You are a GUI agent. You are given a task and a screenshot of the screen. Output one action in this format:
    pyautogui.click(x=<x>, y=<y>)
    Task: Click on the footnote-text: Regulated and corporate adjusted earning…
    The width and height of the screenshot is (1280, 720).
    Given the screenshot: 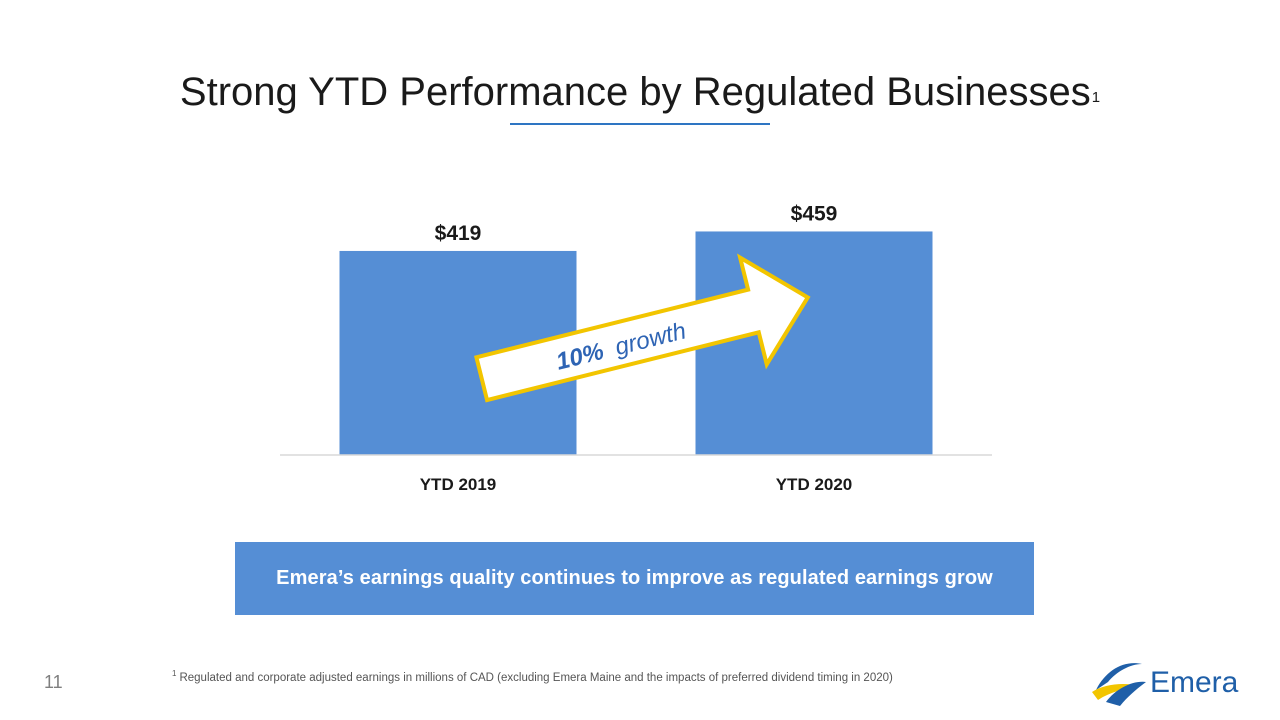 What is the action you would take?
    pyautogui.click(x=536, y=677)
    